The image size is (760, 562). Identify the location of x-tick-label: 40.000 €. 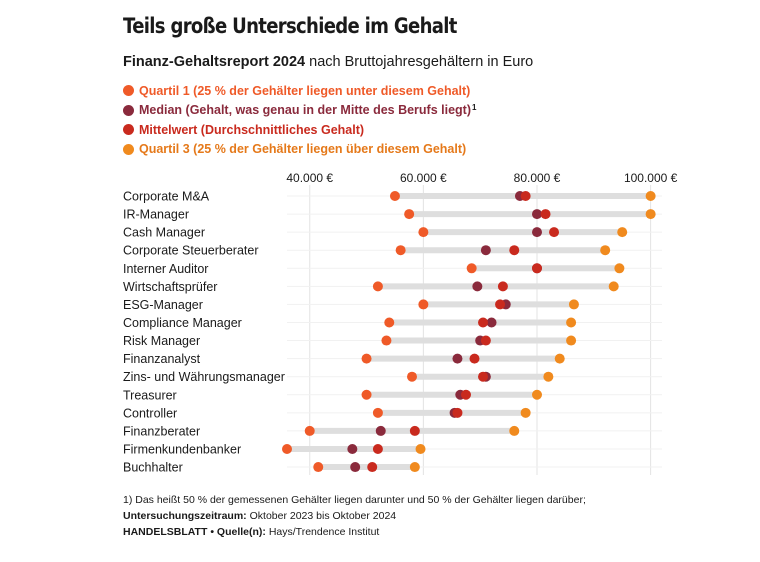
(309, 178).